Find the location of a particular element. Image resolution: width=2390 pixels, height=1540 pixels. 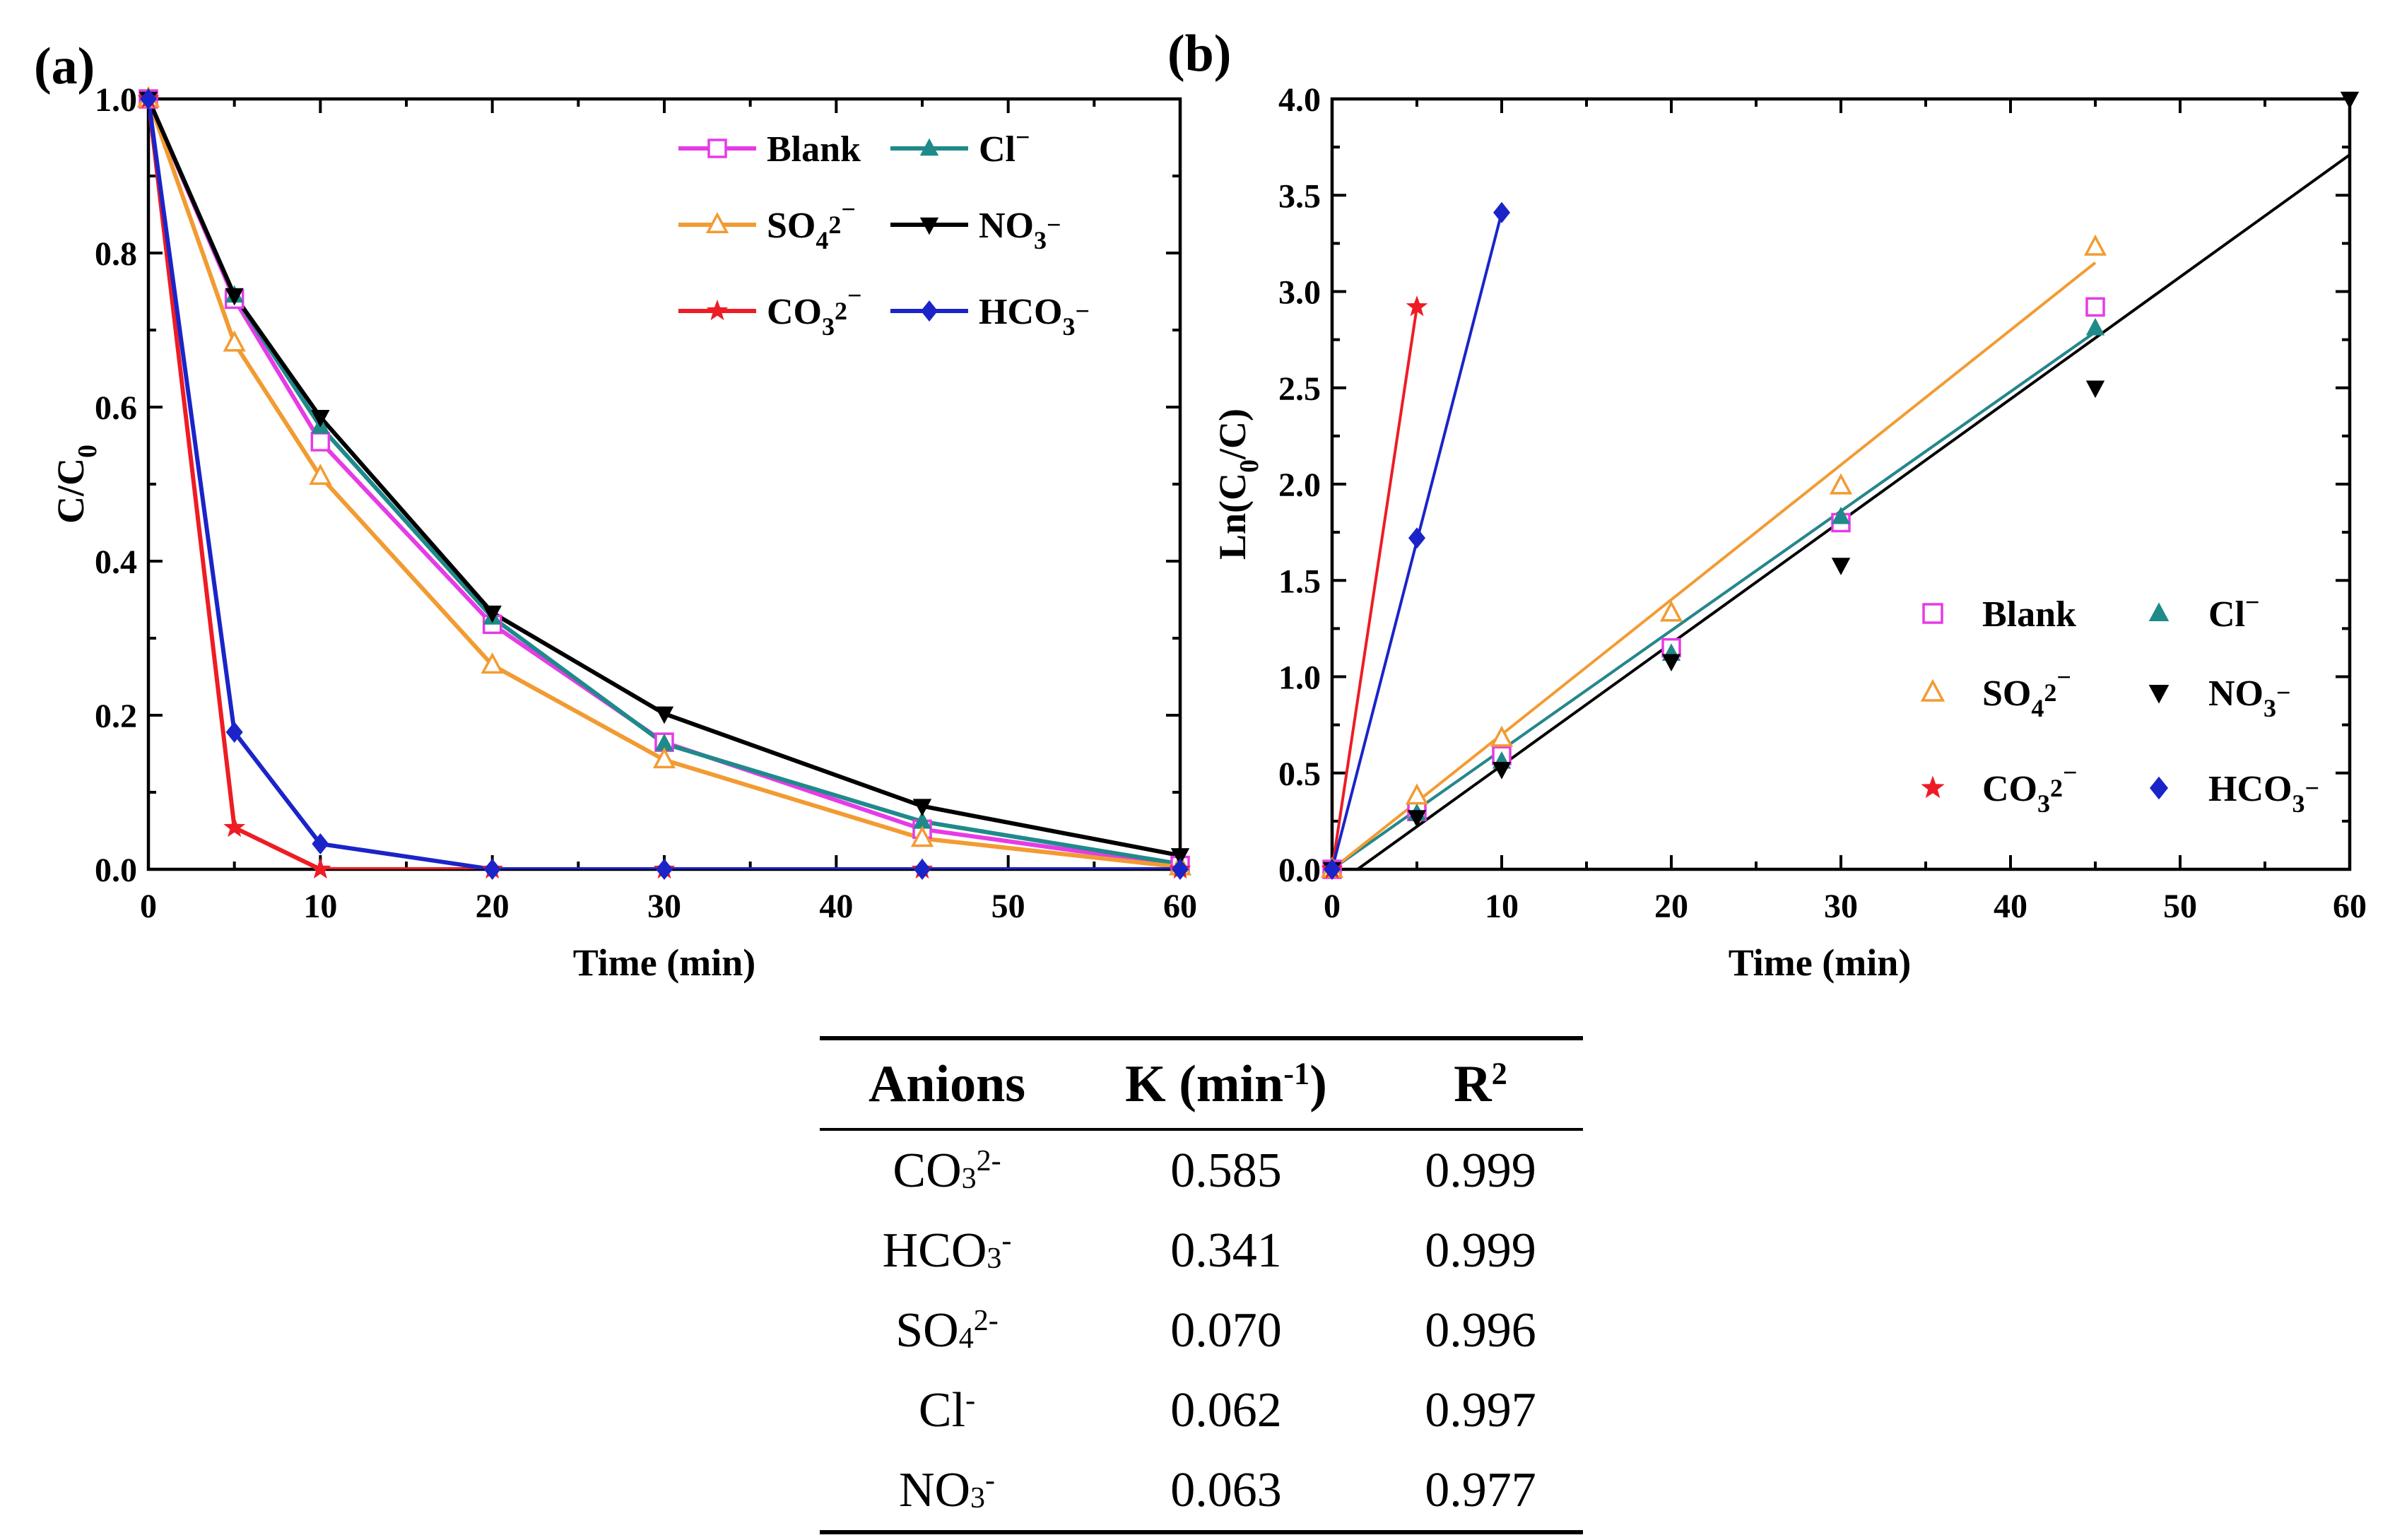

panel-a-label: (a) is located at coordinates (64, 66).